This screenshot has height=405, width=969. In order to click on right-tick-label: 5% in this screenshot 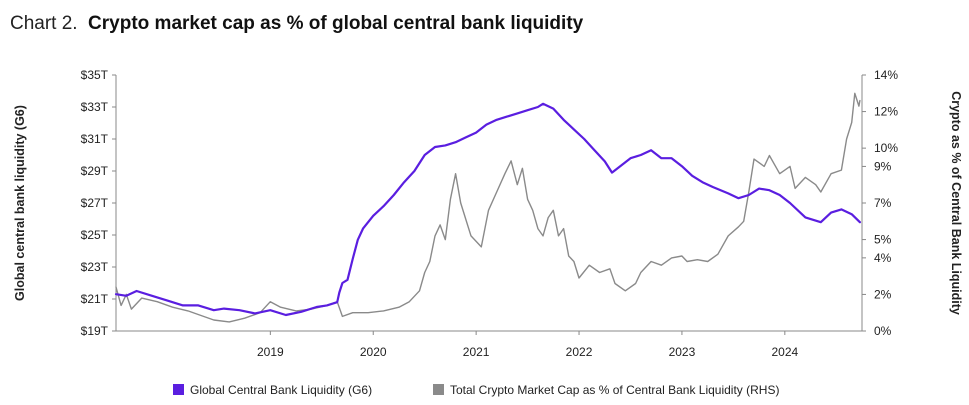, I will do `click(883, 240)`.